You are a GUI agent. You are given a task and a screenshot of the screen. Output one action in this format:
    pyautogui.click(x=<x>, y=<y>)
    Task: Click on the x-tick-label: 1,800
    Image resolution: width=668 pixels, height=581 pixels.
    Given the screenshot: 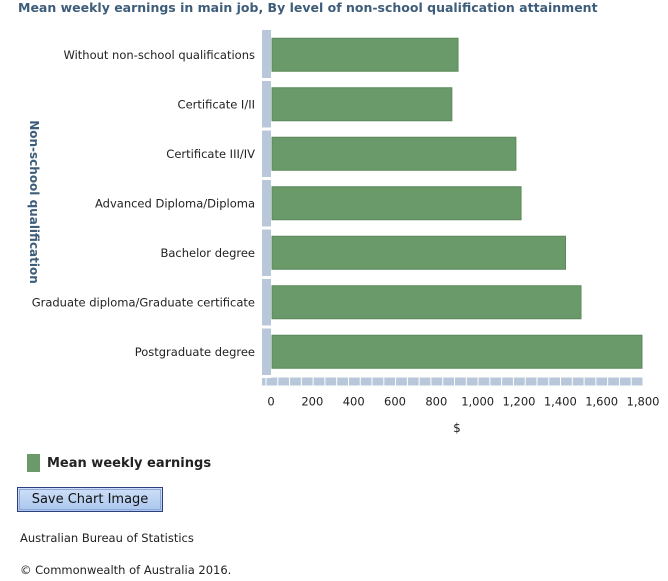 What is the action you would take?
    pyautogui.click(x=643, y=402)
    